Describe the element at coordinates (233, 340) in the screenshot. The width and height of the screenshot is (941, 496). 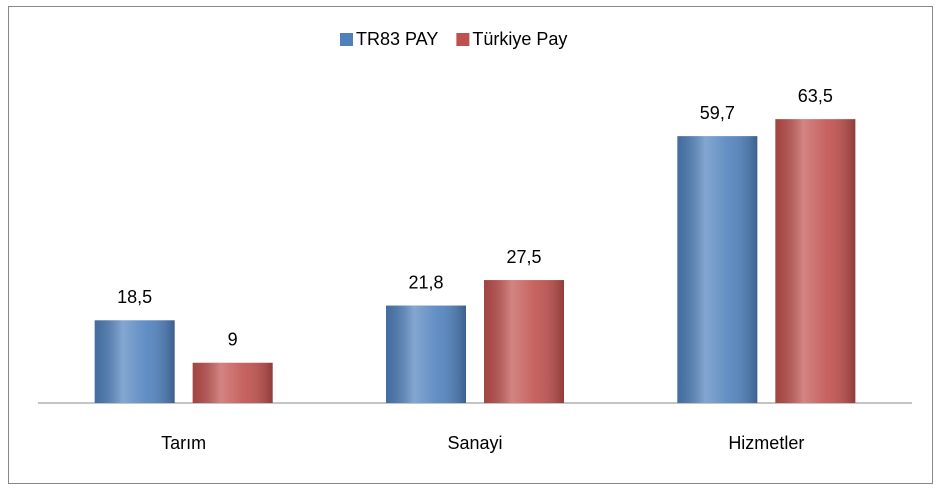
I see `value-label: 9` at that location.